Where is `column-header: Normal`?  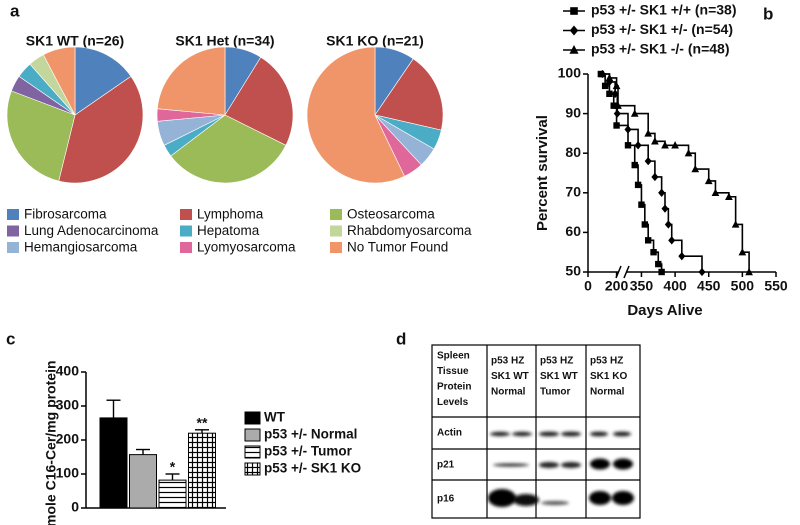
column-header: Normal is located at coordinates (508, 392).